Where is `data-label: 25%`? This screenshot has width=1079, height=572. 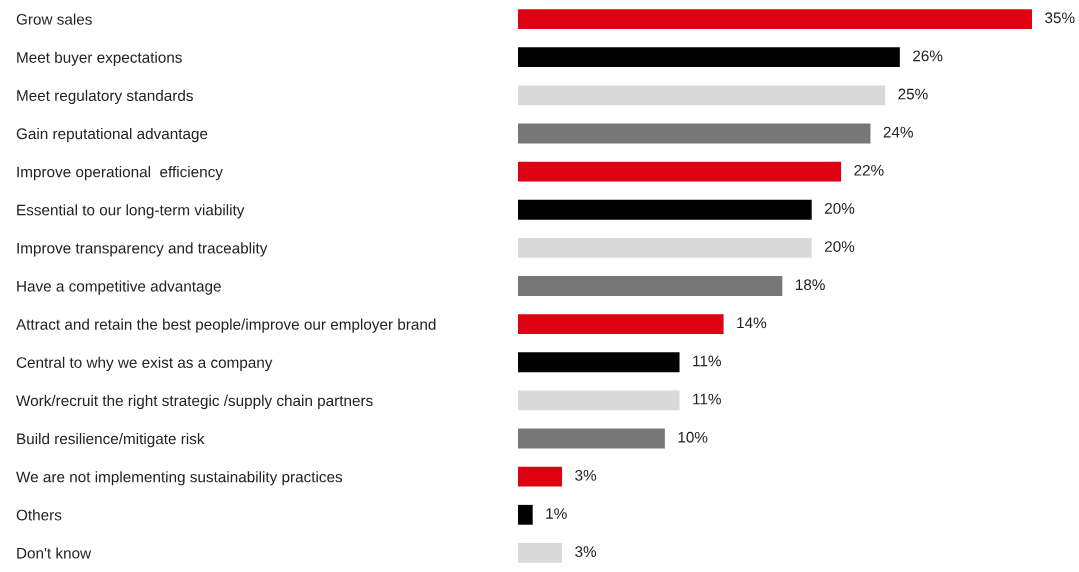
data-label: 25% is located at coordinates (913, 94).